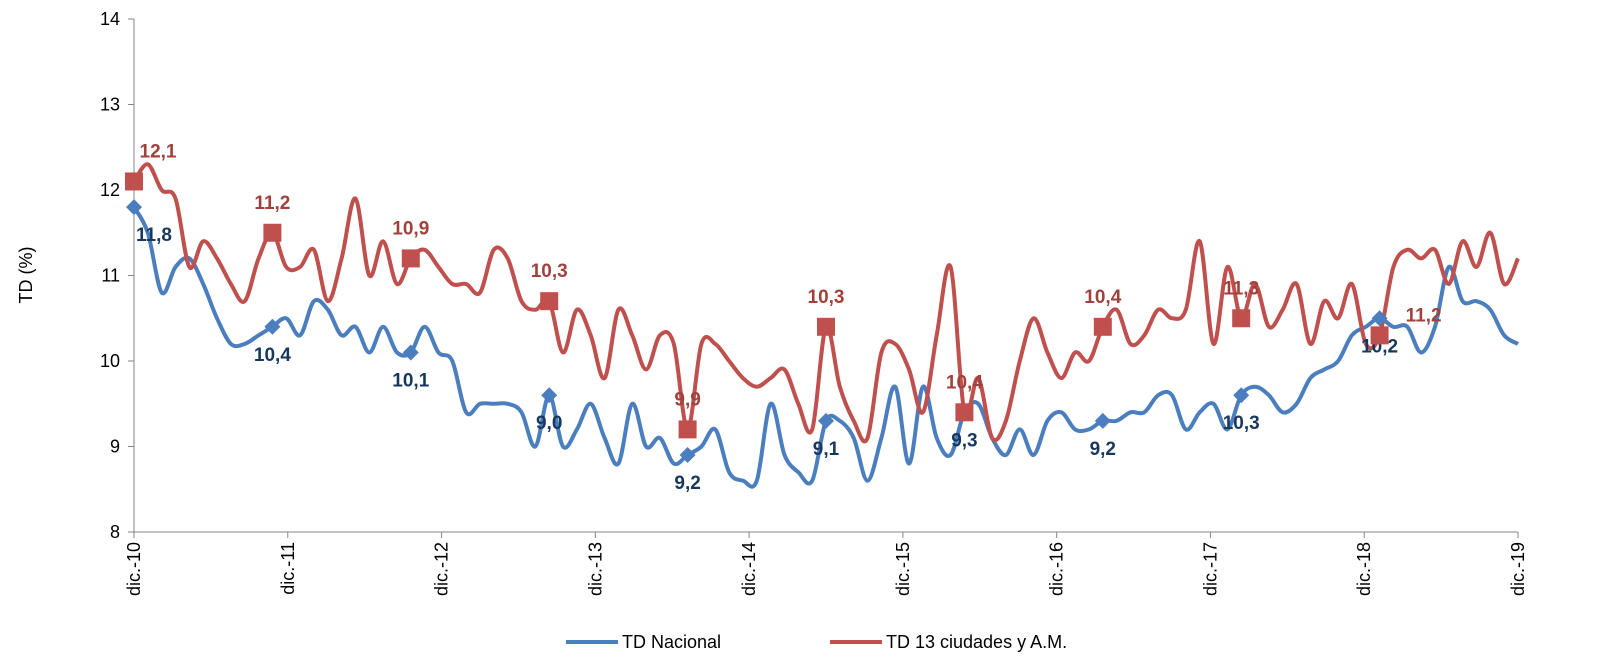 The height and width of the screenshot is (664, 1602). Describe the element at coordinates (288, 568) in the screenshot. I see `x-tick-label: dic.-11` at that location.